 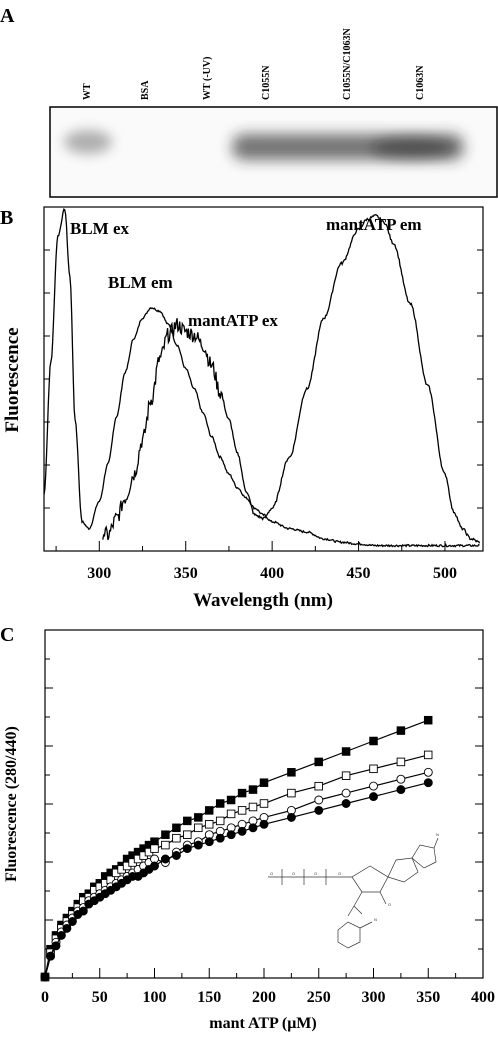 I want to click on panel-c-x-tick-label: 0, so click(x=45, y=997).